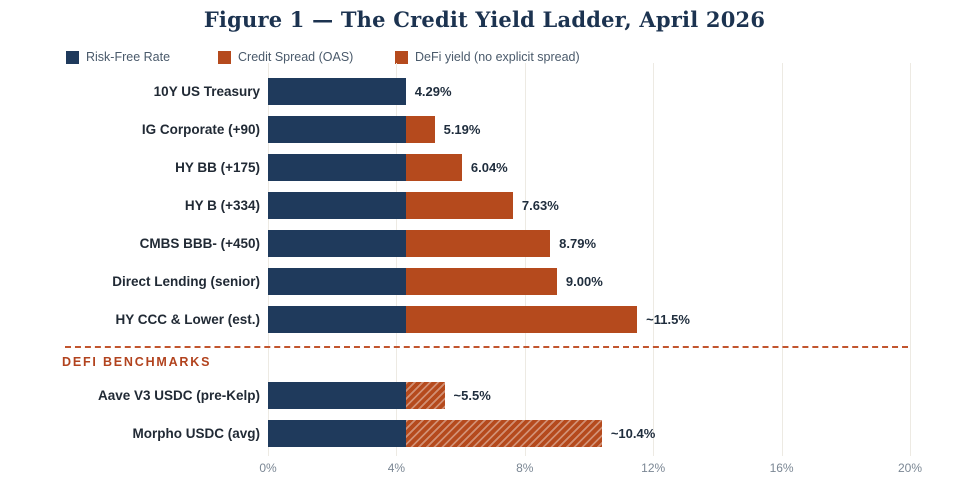 The width and height of the screenshot is (969, 497). What do you see at coordinates (472, 395) in the screenshot?
I see `bar-value-label: ~5.5%` at bounding box center [472, 395].